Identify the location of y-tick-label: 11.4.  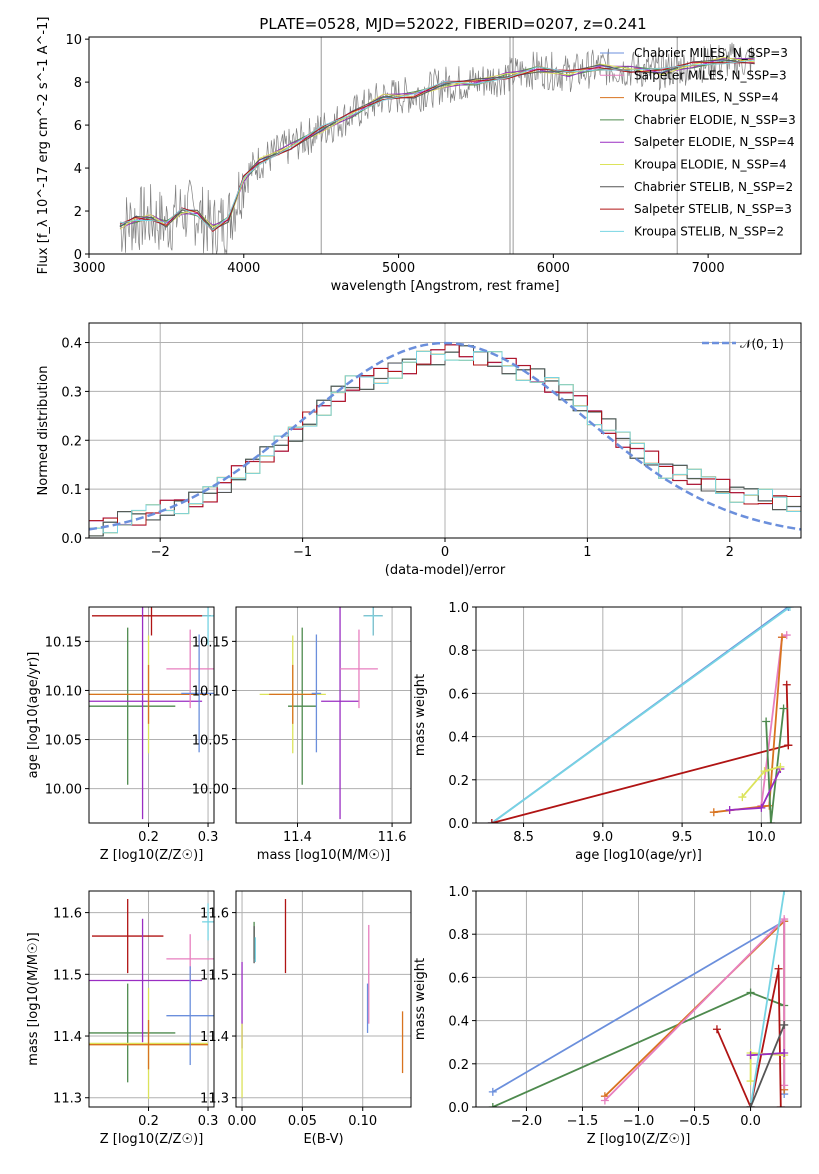
(214, 1037).